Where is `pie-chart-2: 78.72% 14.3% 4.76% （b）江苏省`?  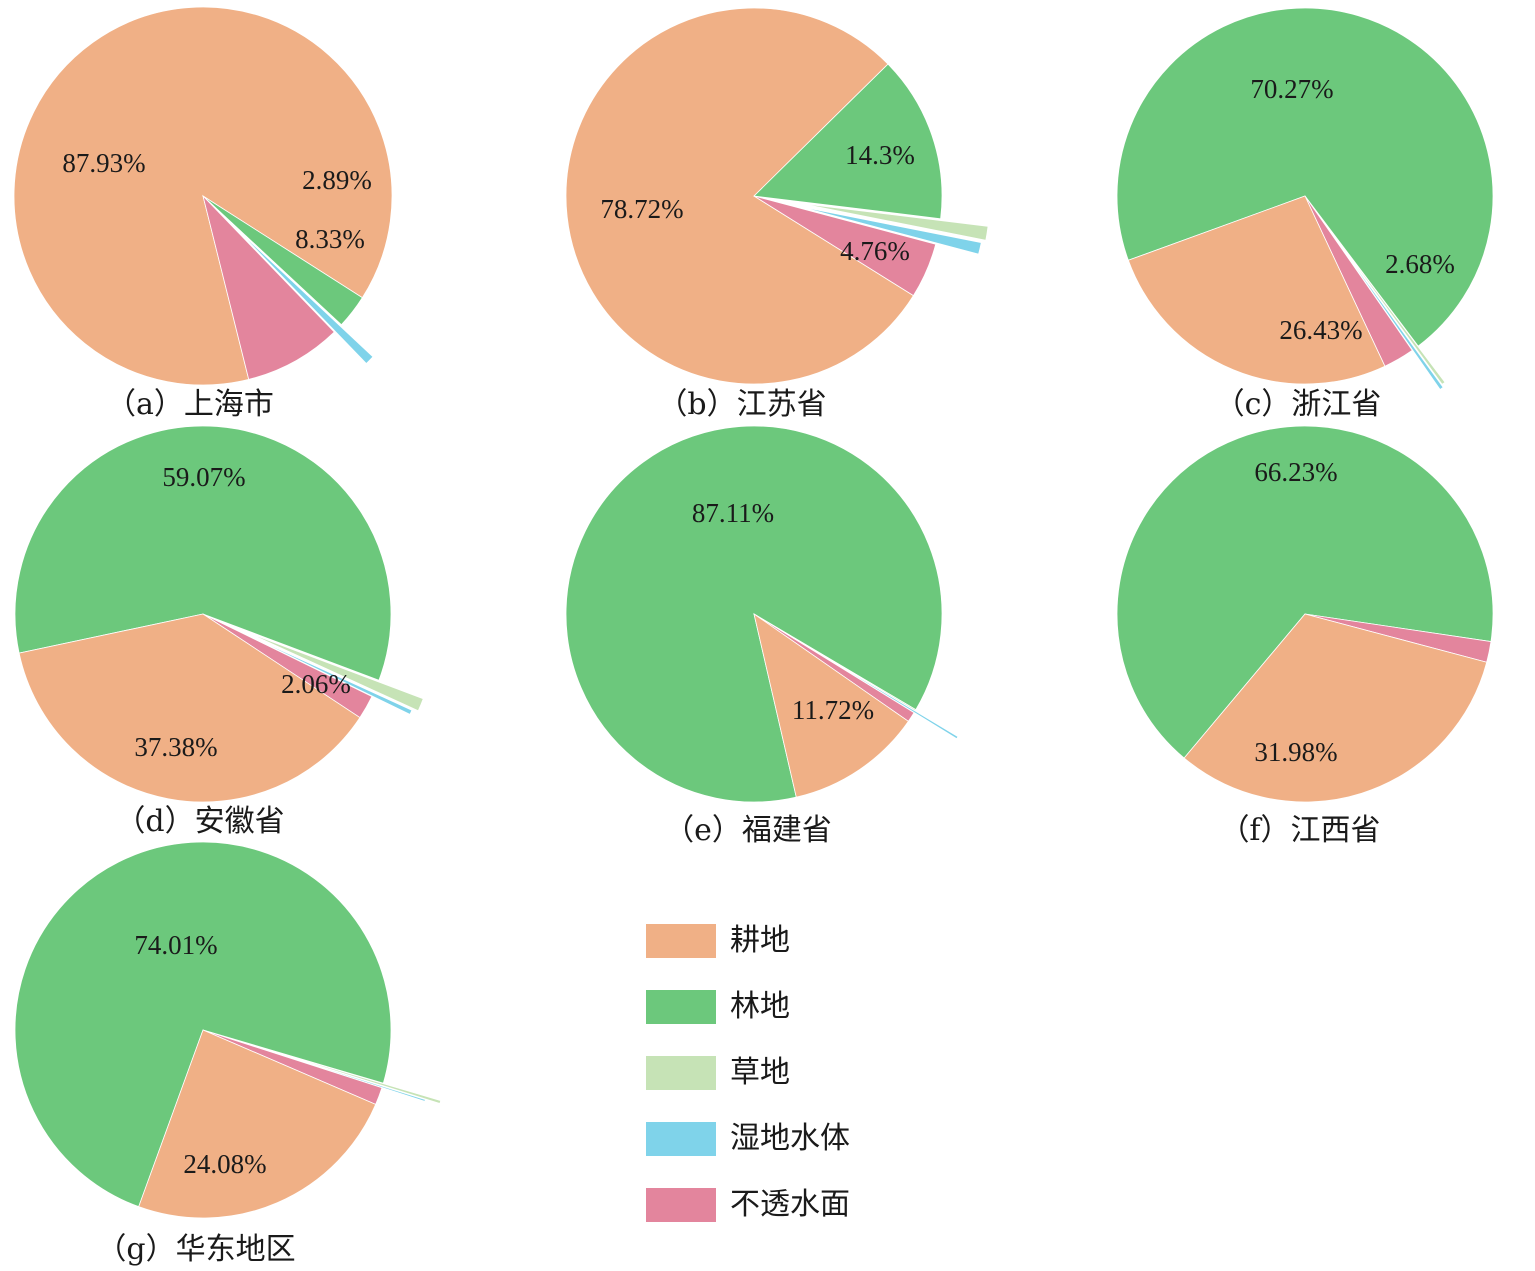
pie-chart-2: 78.72% 14.3% 4.76% （b）江苏省 is located at coordinates (777, 214).